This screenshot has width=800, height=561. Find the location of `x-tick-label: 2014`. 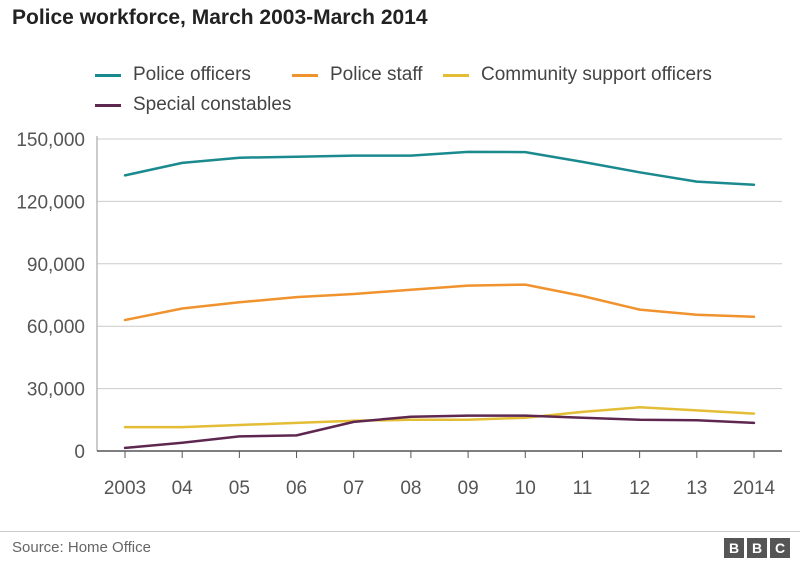

x-tick-label: 2014 is located at coordinates (754, 488).